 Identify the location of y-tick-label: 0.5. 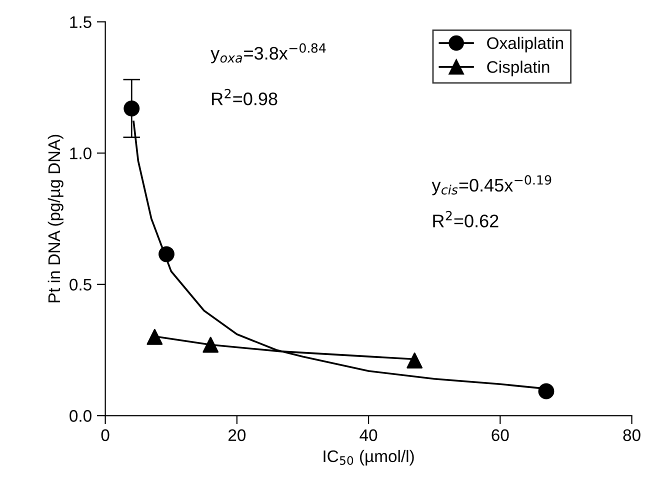
(81, 284).